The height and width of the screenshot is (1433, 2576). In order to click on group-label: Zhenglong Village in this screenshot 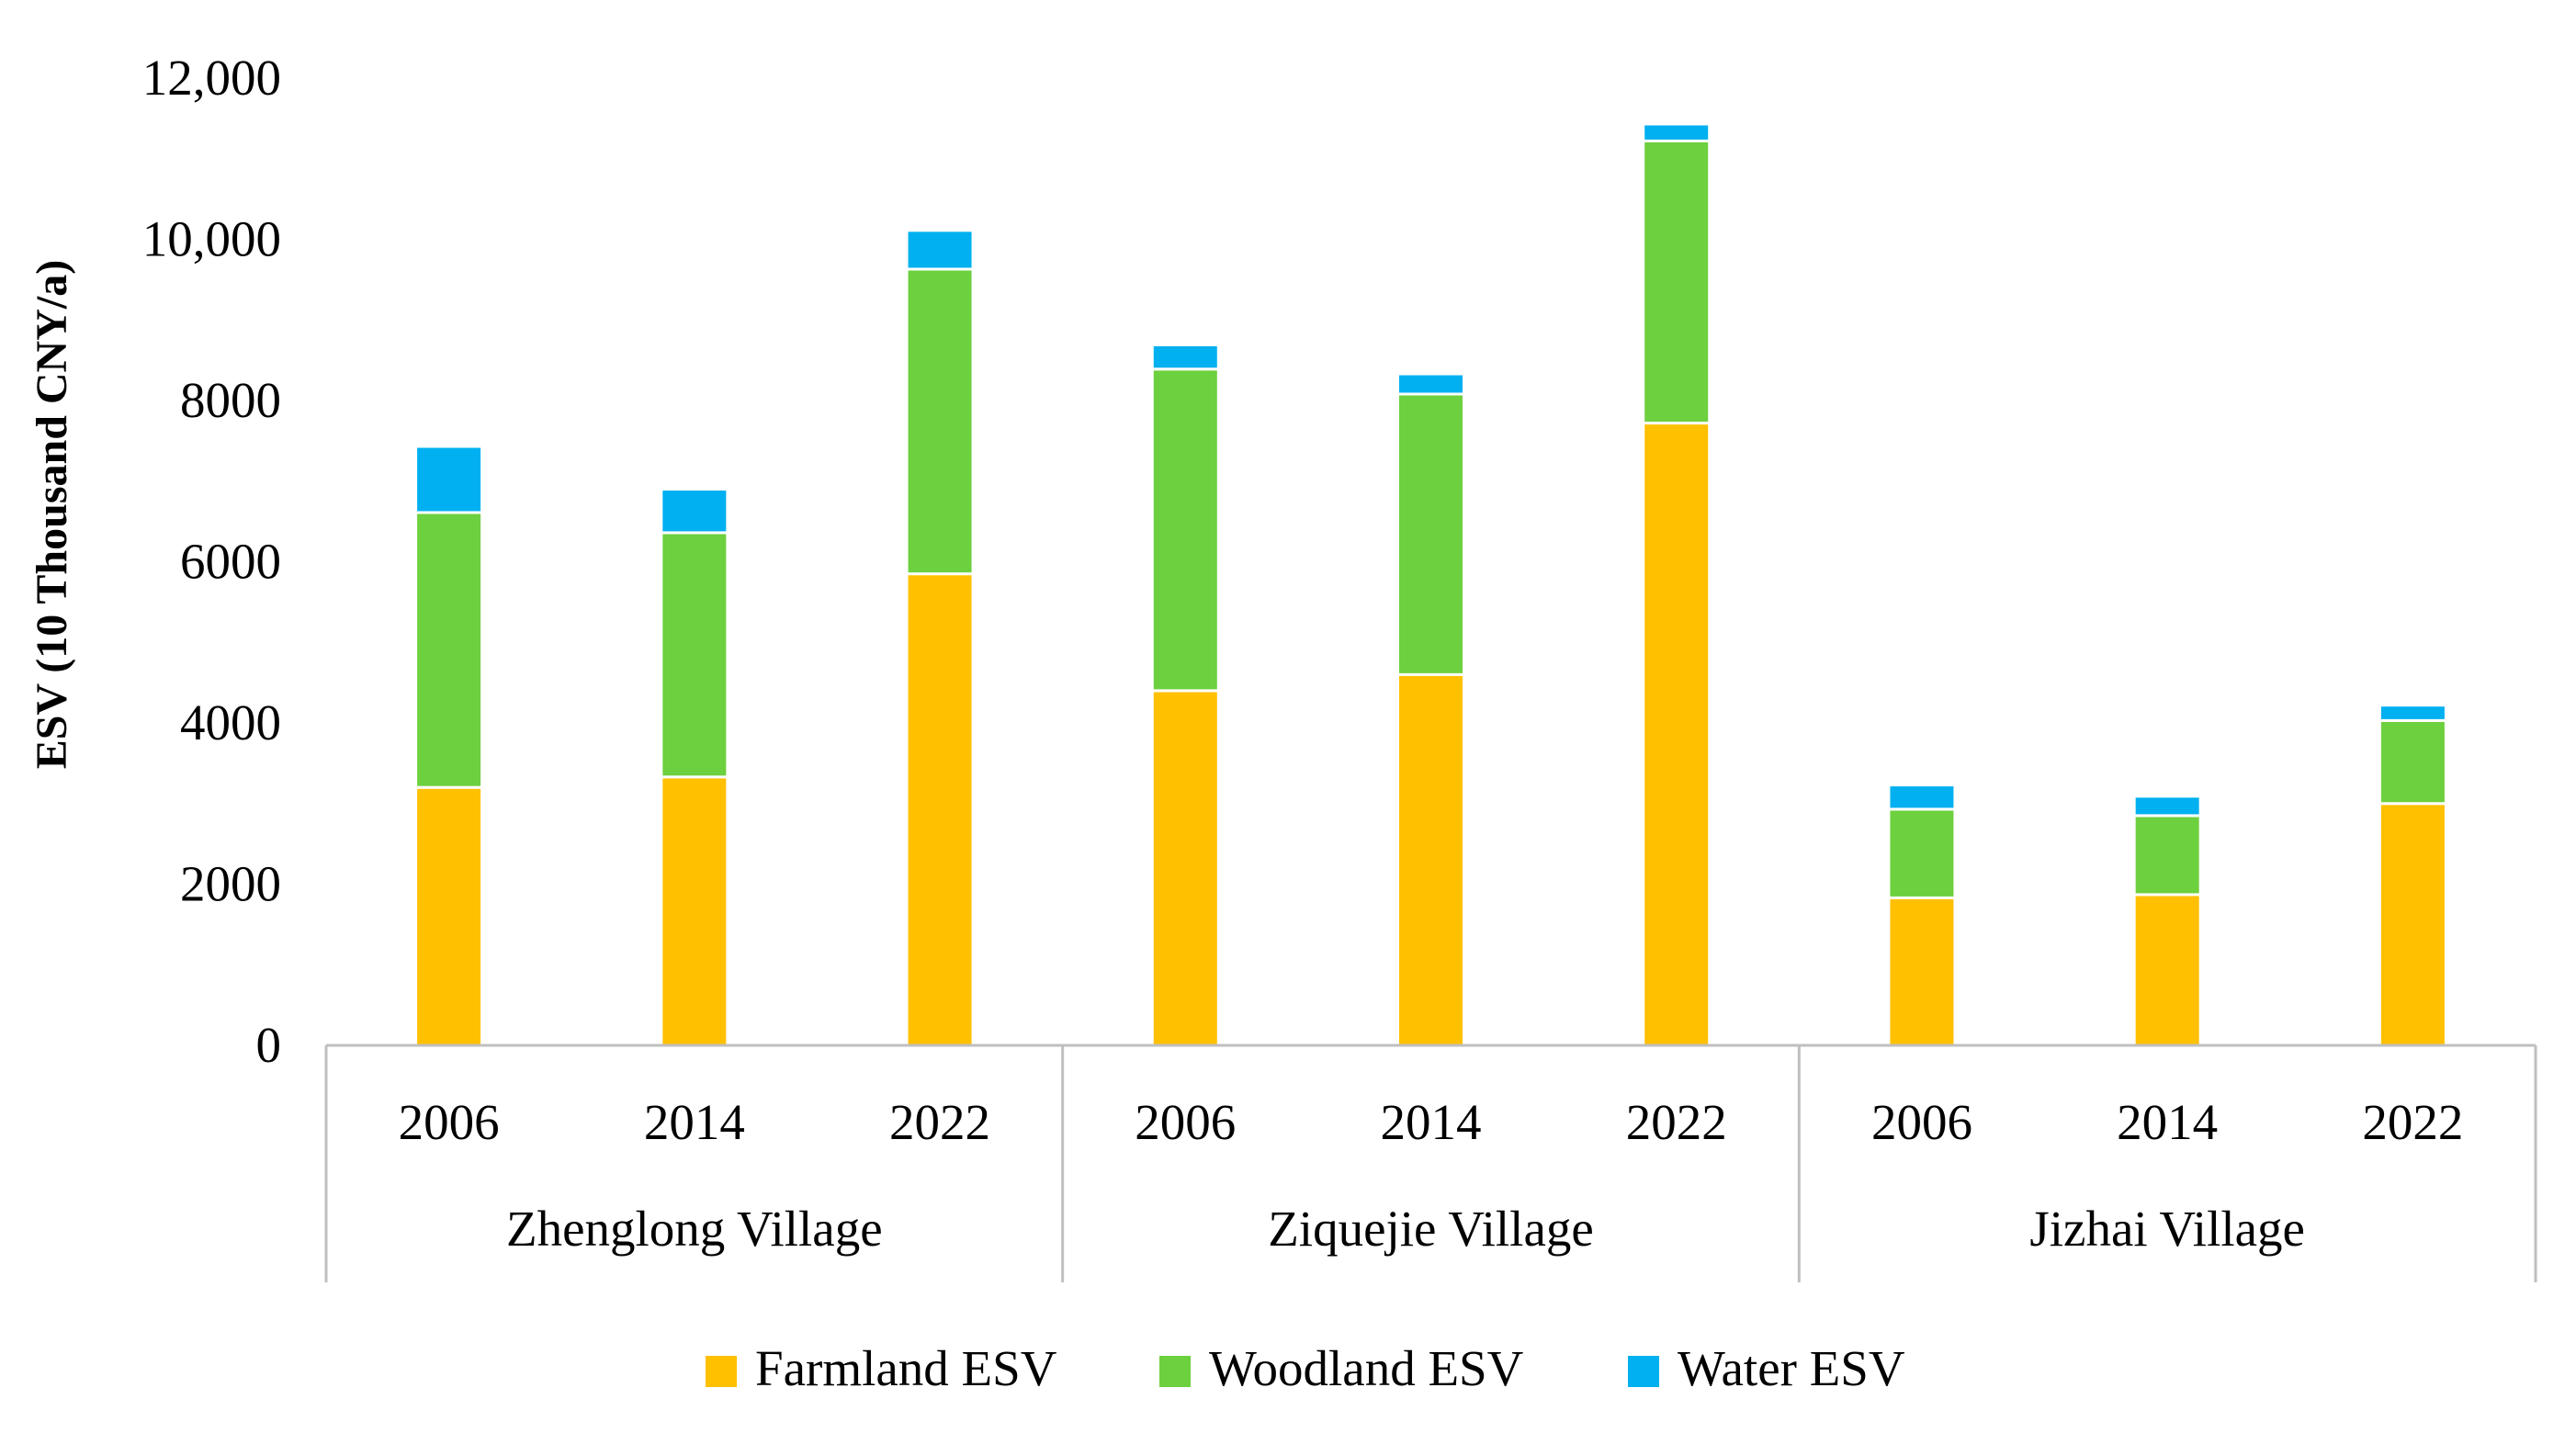, I will do `click(694, 1229)`.